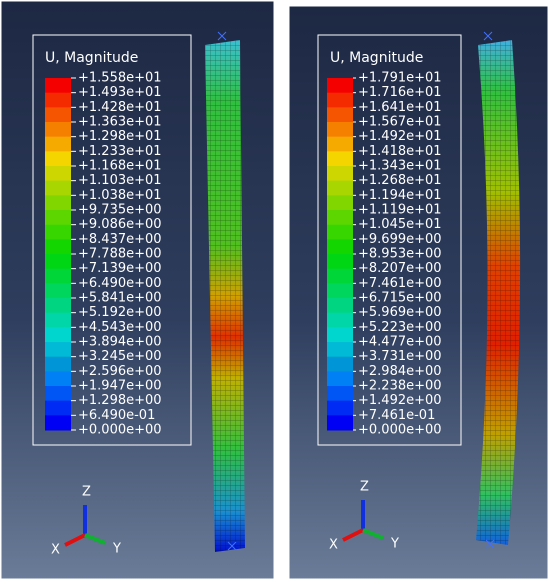 Image resolution: width=550 pixels, height=586 pixels. What do you see at coordinates (120, 342) in the screenshot?
I see `legend-label: +3.894e+00` at bounding box center [120, 342].